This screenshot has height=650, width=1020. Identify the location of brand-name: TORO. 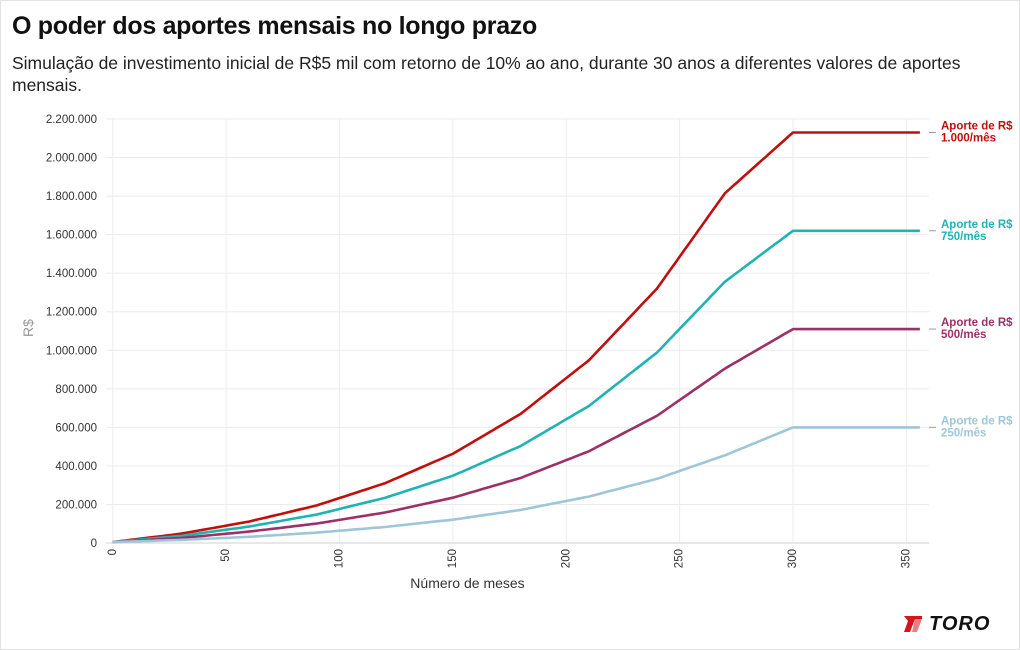
(960, 623).